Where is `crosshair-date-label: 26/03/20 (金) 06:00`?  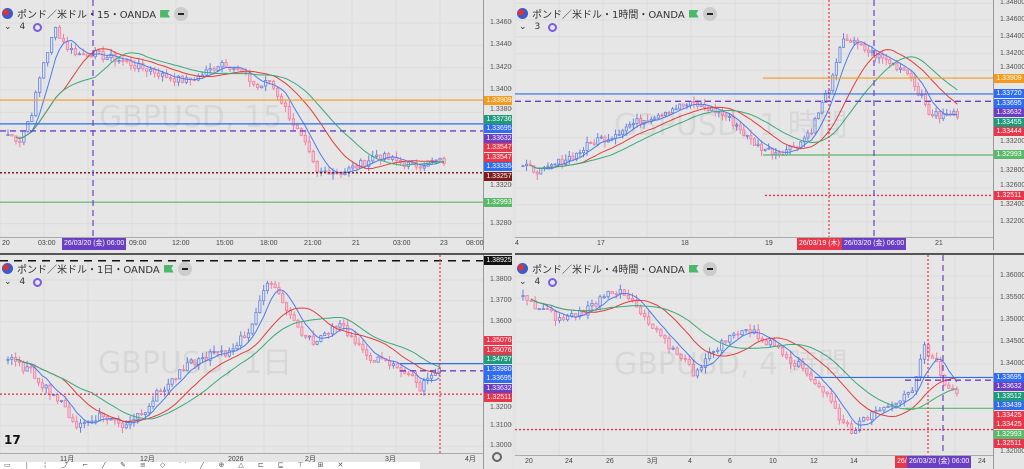
crosshair-date-label: 26/03/20 (金) 06:00 is located at coordinates (94, 244).